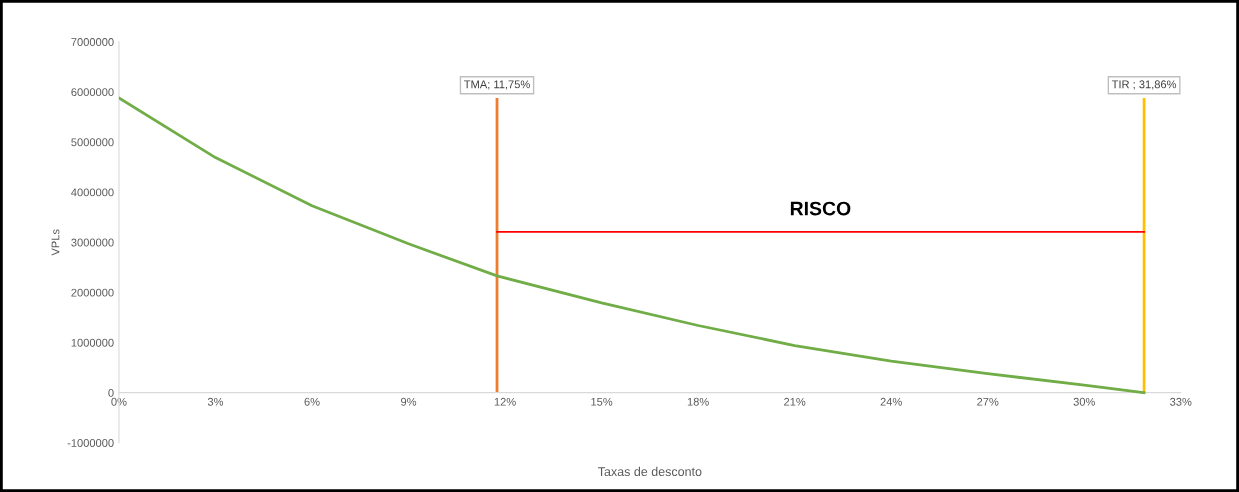 The image size is (1239, 492). I want to click on annotation: RISCO, so click(820, 208).